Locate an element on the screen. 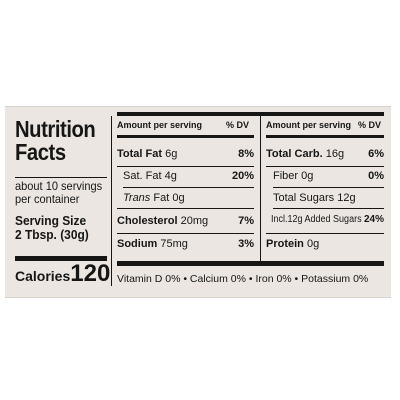 The image size is (400, 400). dv-total-carb: 6% is located at coordinates (376, 154).